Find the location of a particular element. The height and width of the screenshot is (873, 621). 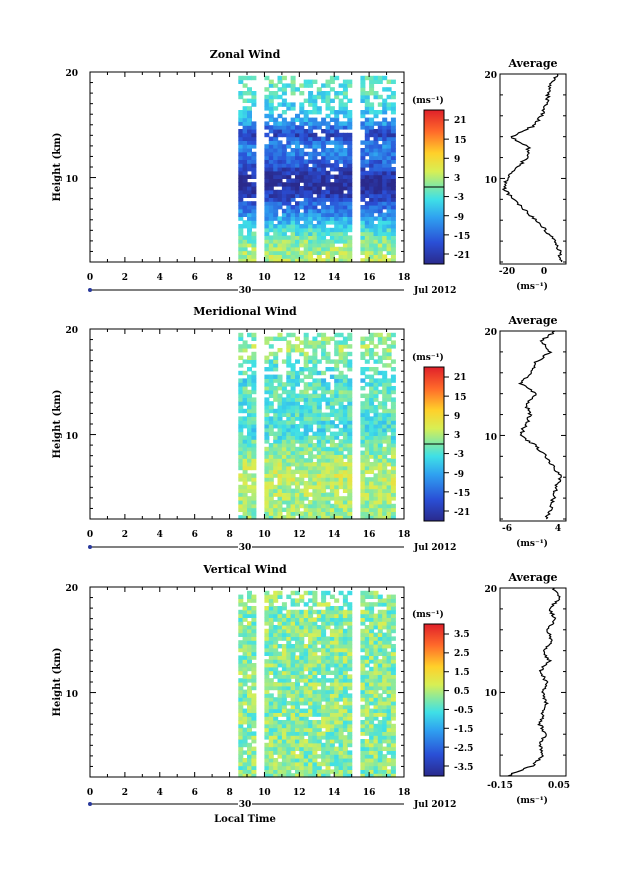

x-tick-8: 8 is located at coordinates (229, 278).